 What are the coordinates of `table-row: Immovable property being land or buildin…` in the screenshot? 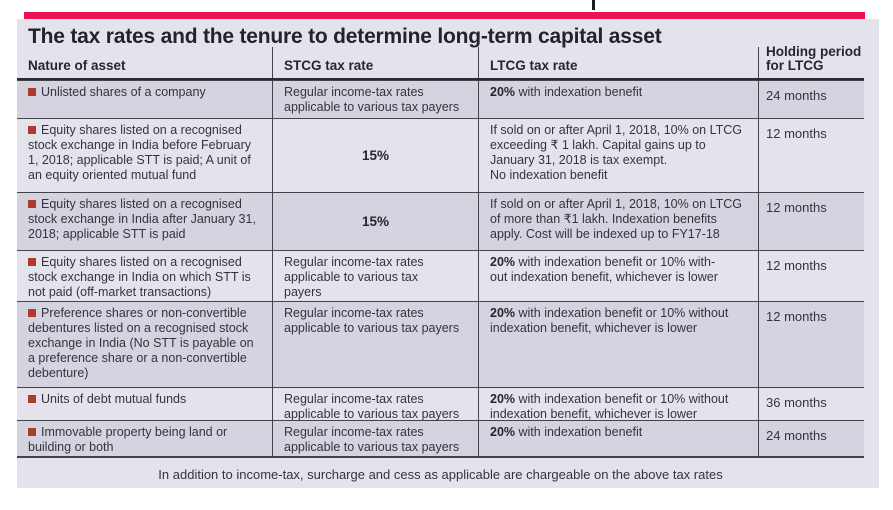 It's located at (440, 439).